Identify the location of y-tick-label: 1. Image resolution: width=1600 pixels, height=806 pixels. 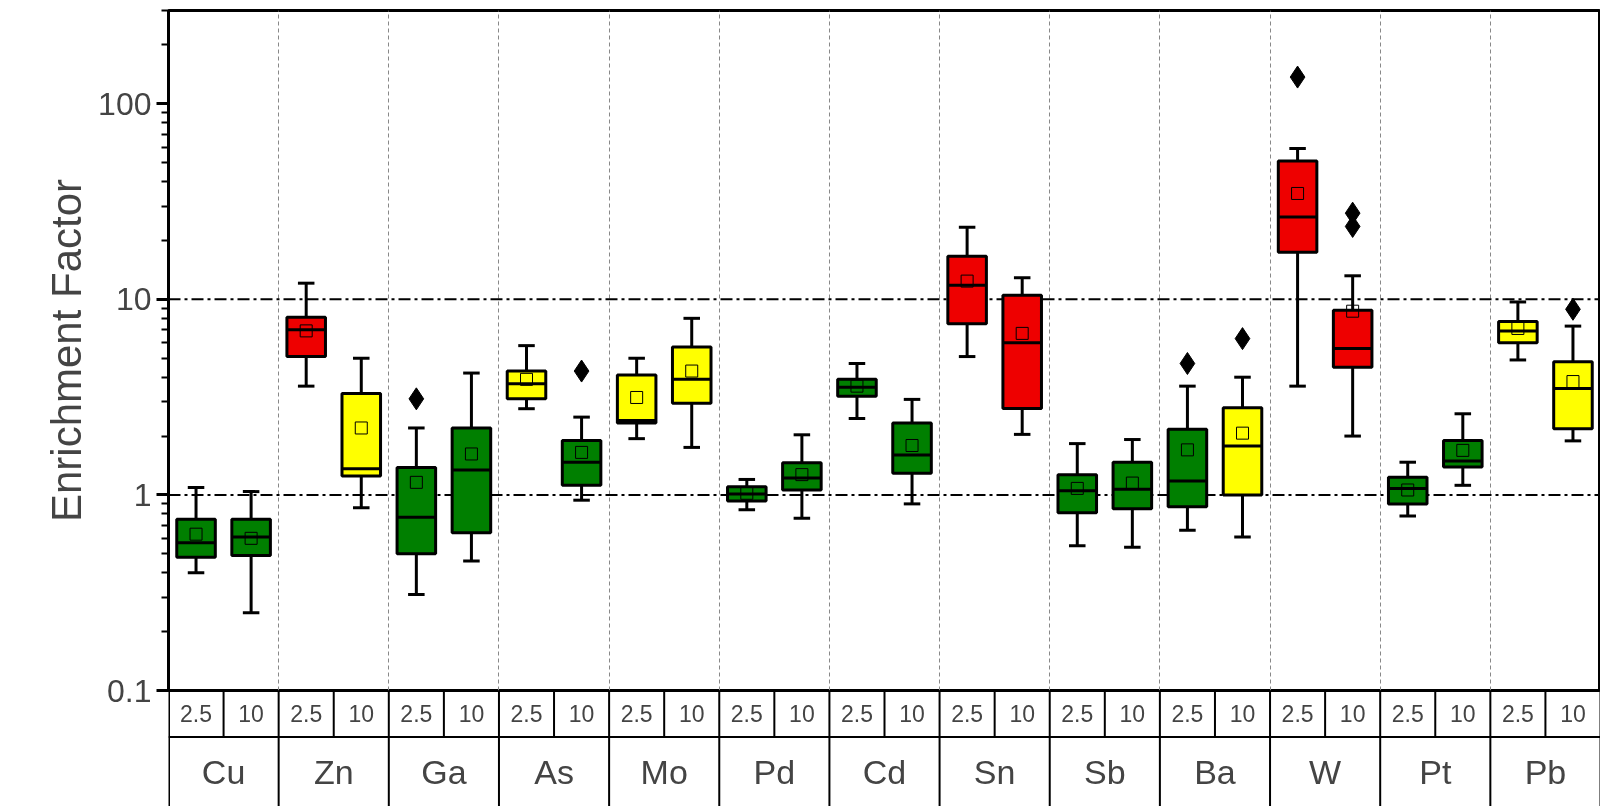
(142, 494).